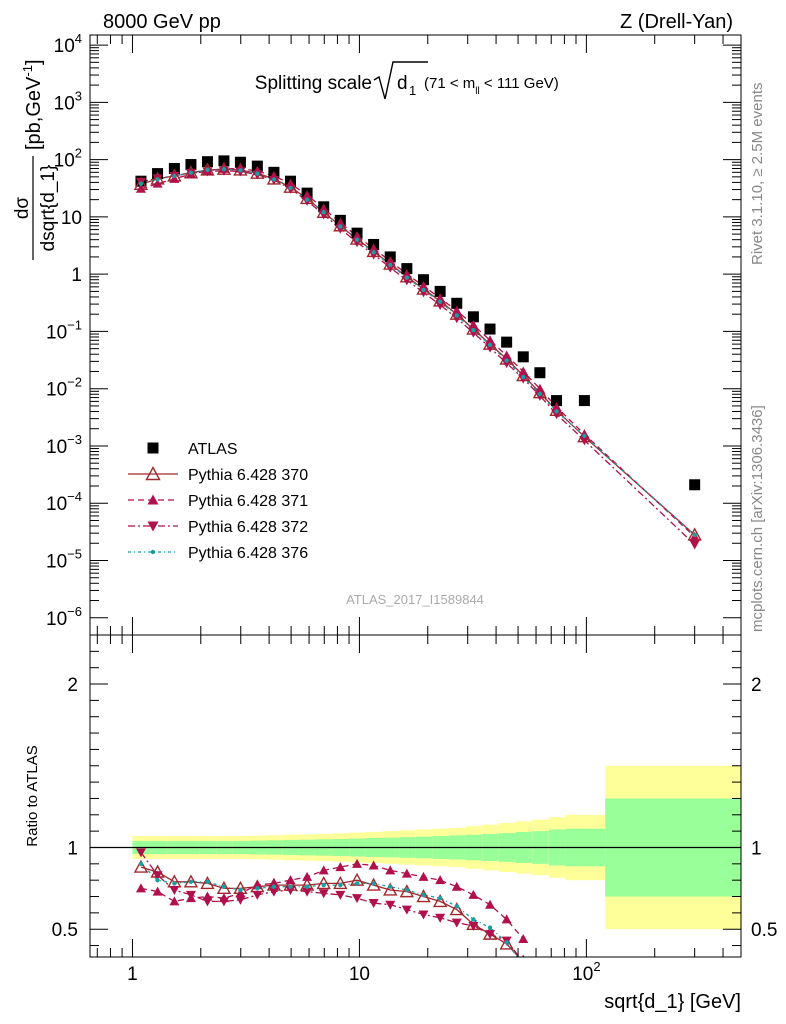  I want to click on ratio-y-tick-label-right: 1, so click(756, 848).